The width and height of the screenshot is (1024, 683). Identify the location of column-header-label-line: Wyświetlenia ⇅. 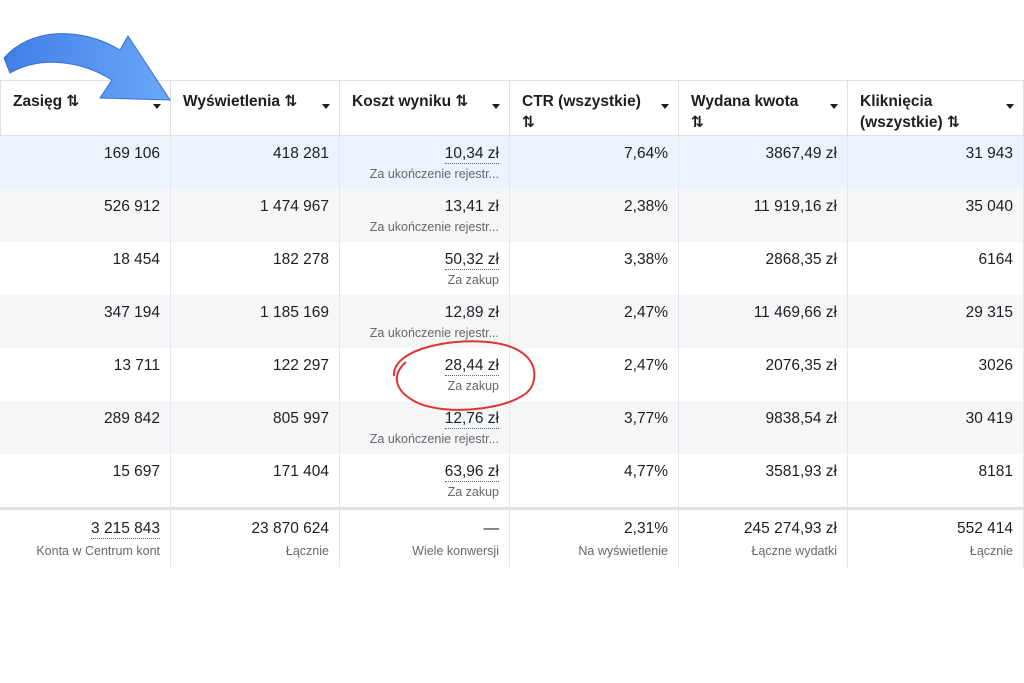
(240, 101).